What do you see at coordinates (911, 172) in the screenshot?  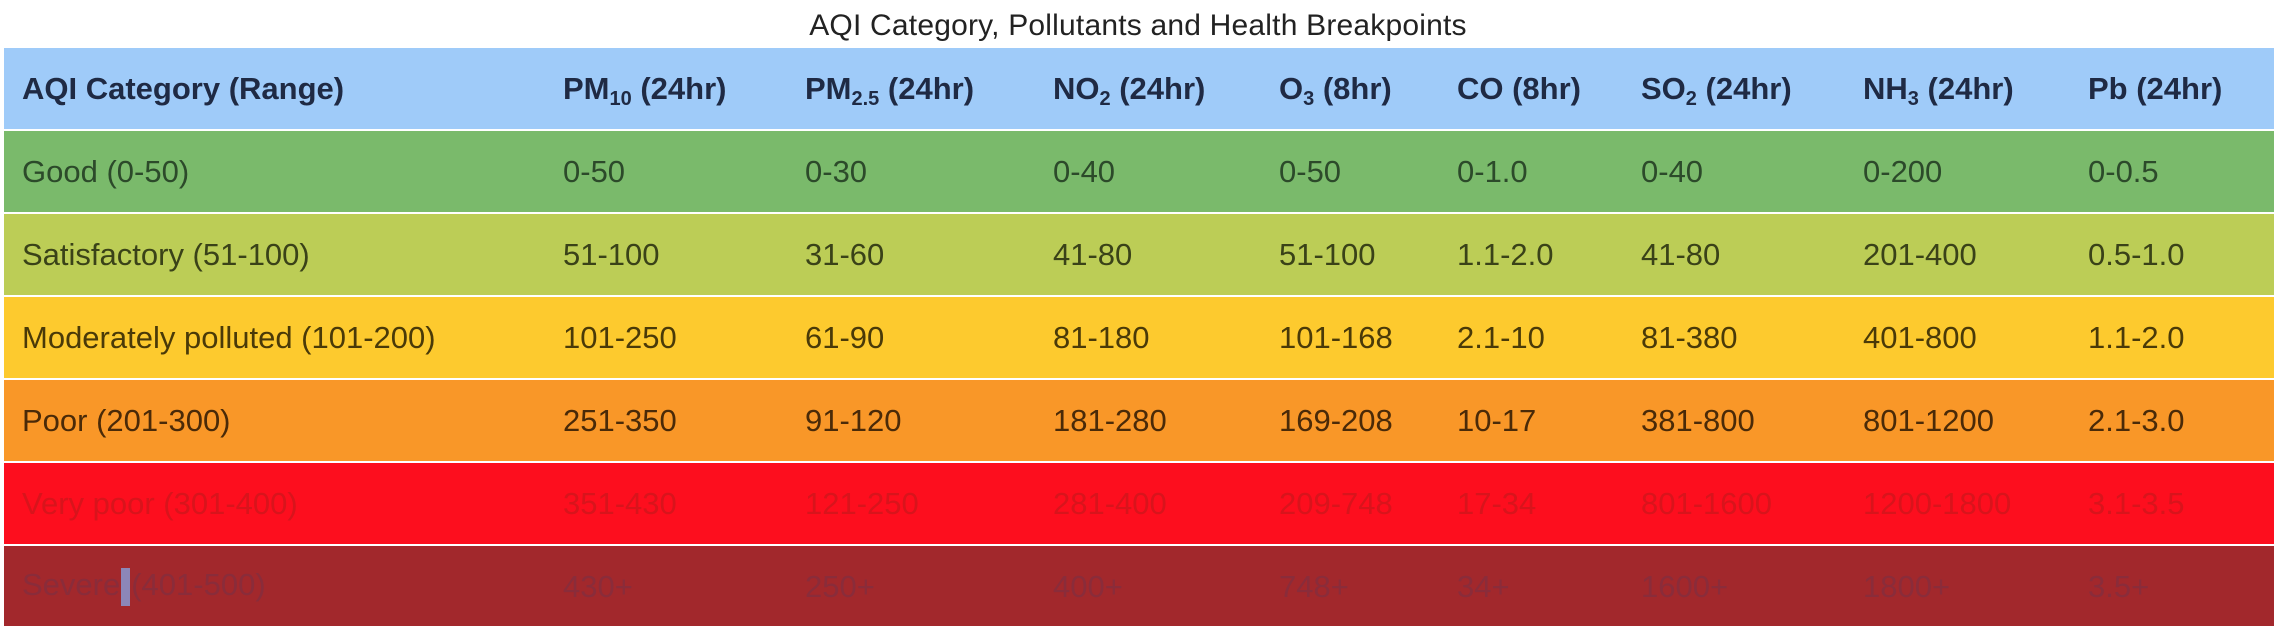 I see `cell-pm25: 0-30` at bounding box center [911, 172].